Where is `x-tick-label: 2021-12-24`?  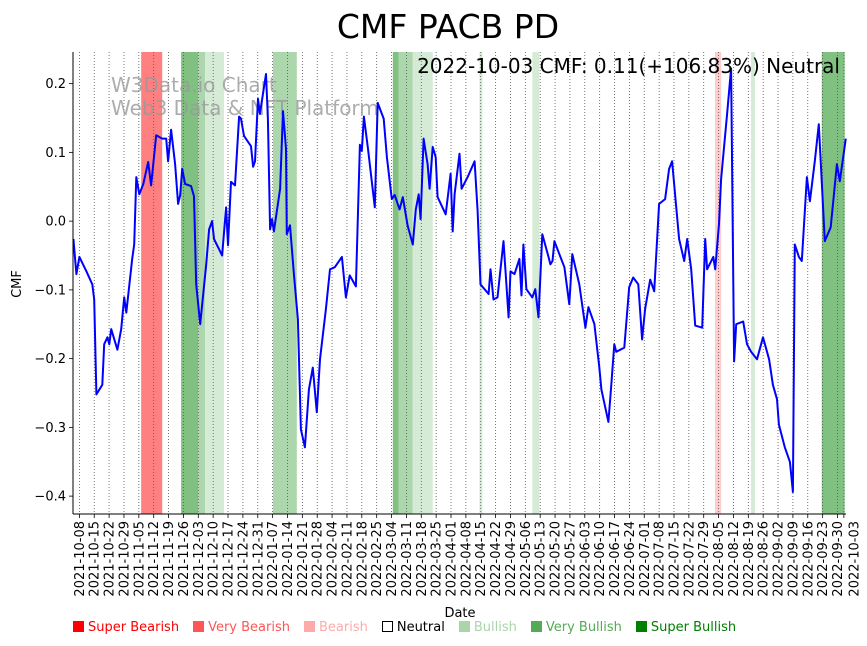 x-tick-label: 2021-12-24 is located at coordinates (243, 559).